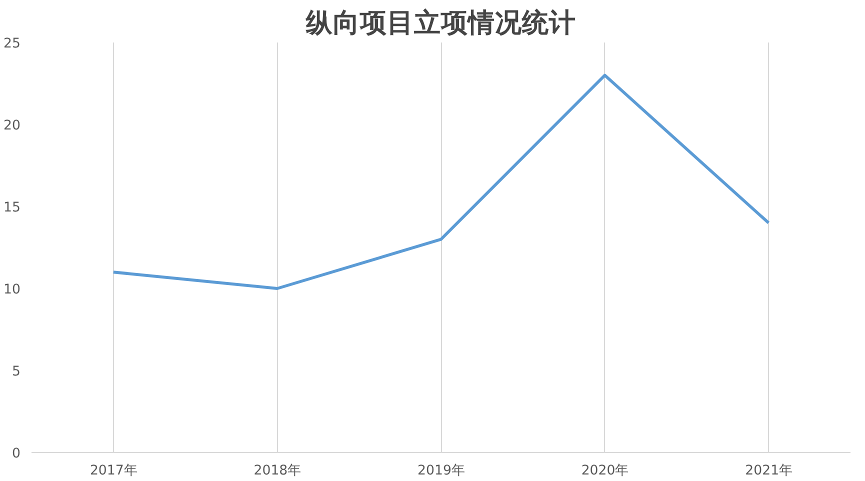  I want to click on x-tick-label: 2018年, so click(277, 471).